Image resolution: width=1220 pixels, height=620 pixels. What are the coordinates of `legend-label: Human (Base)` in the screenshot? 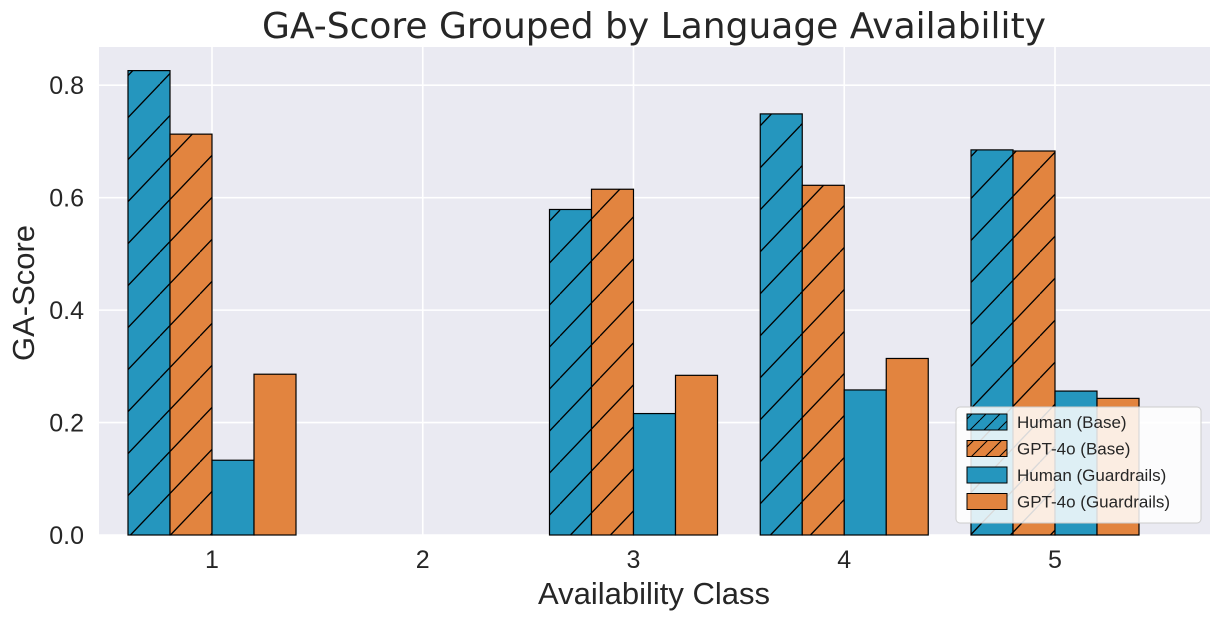 It's located at (1072, 422).